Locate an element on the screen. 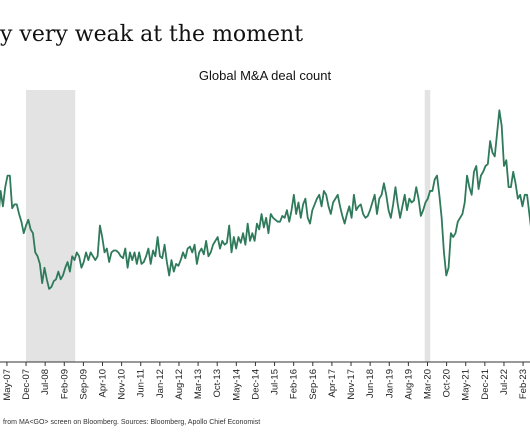 This screenshot has height=442, width=530. x-tick-label: Sep-09 is located at coordinates (83, 384).